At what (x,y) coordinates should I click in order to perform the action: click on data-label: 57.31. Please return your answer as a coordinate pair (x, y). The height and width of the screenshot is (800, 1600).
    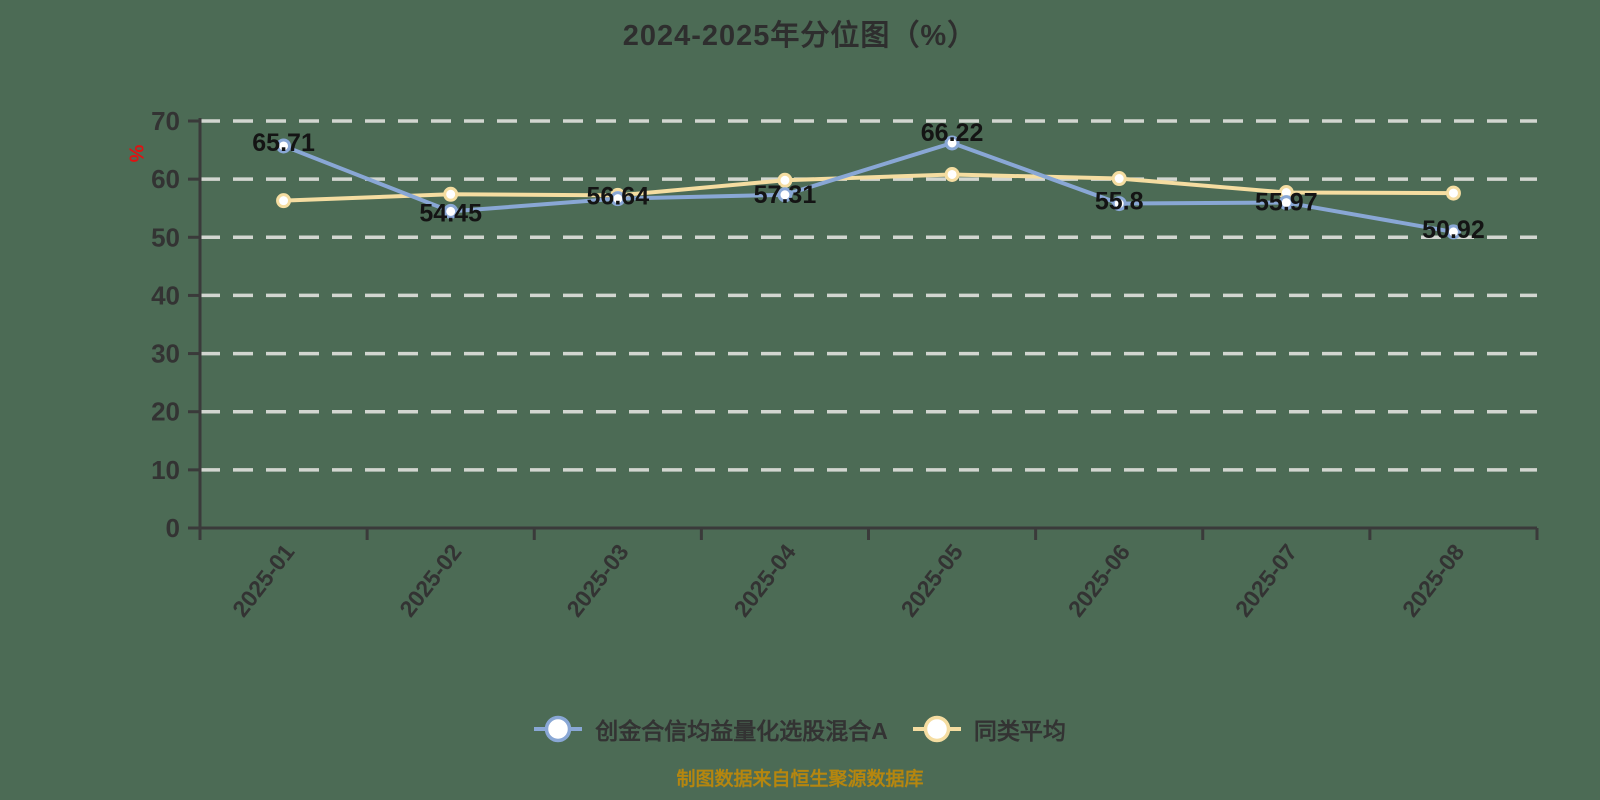
    Looking at the image, I should click on (785, 195).